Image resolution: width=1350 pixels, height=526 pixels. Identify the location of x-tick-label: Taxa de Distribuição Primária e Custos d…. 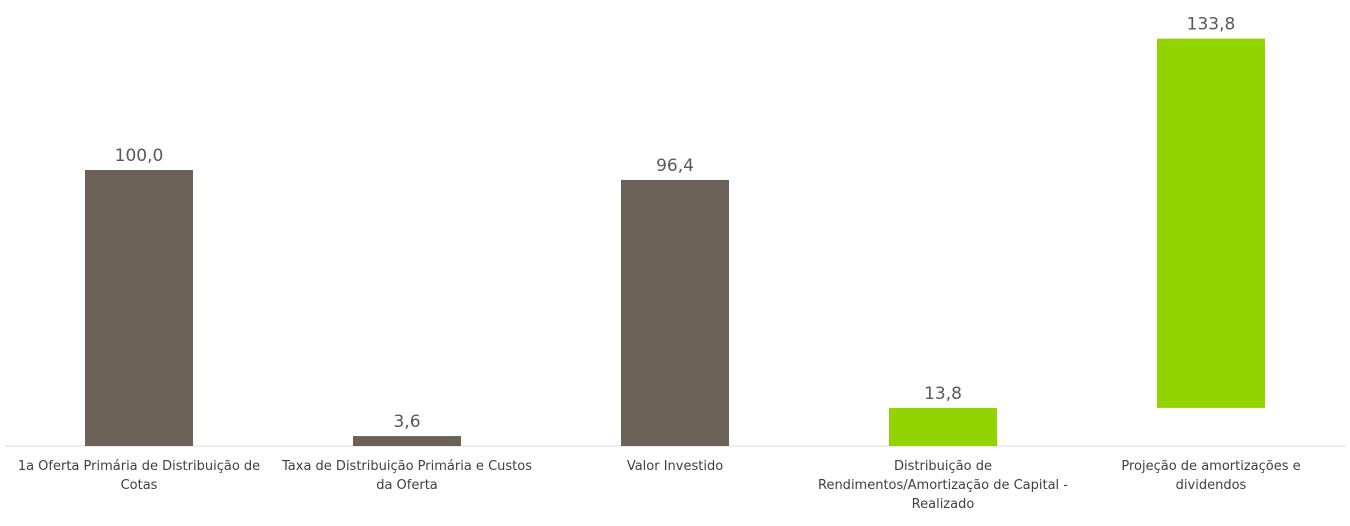
(407, 476).